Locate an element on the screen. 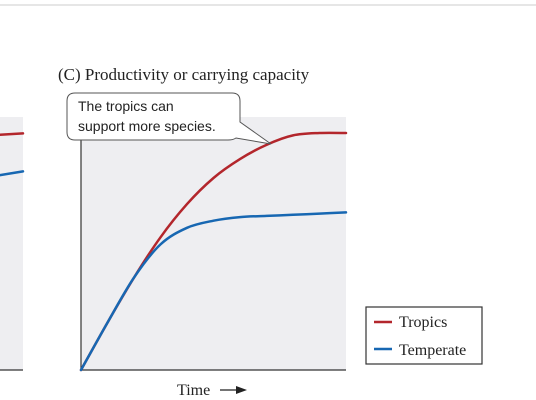 This screenshot has width=536, height=400. legend-box is located at coordinates (424, 335).